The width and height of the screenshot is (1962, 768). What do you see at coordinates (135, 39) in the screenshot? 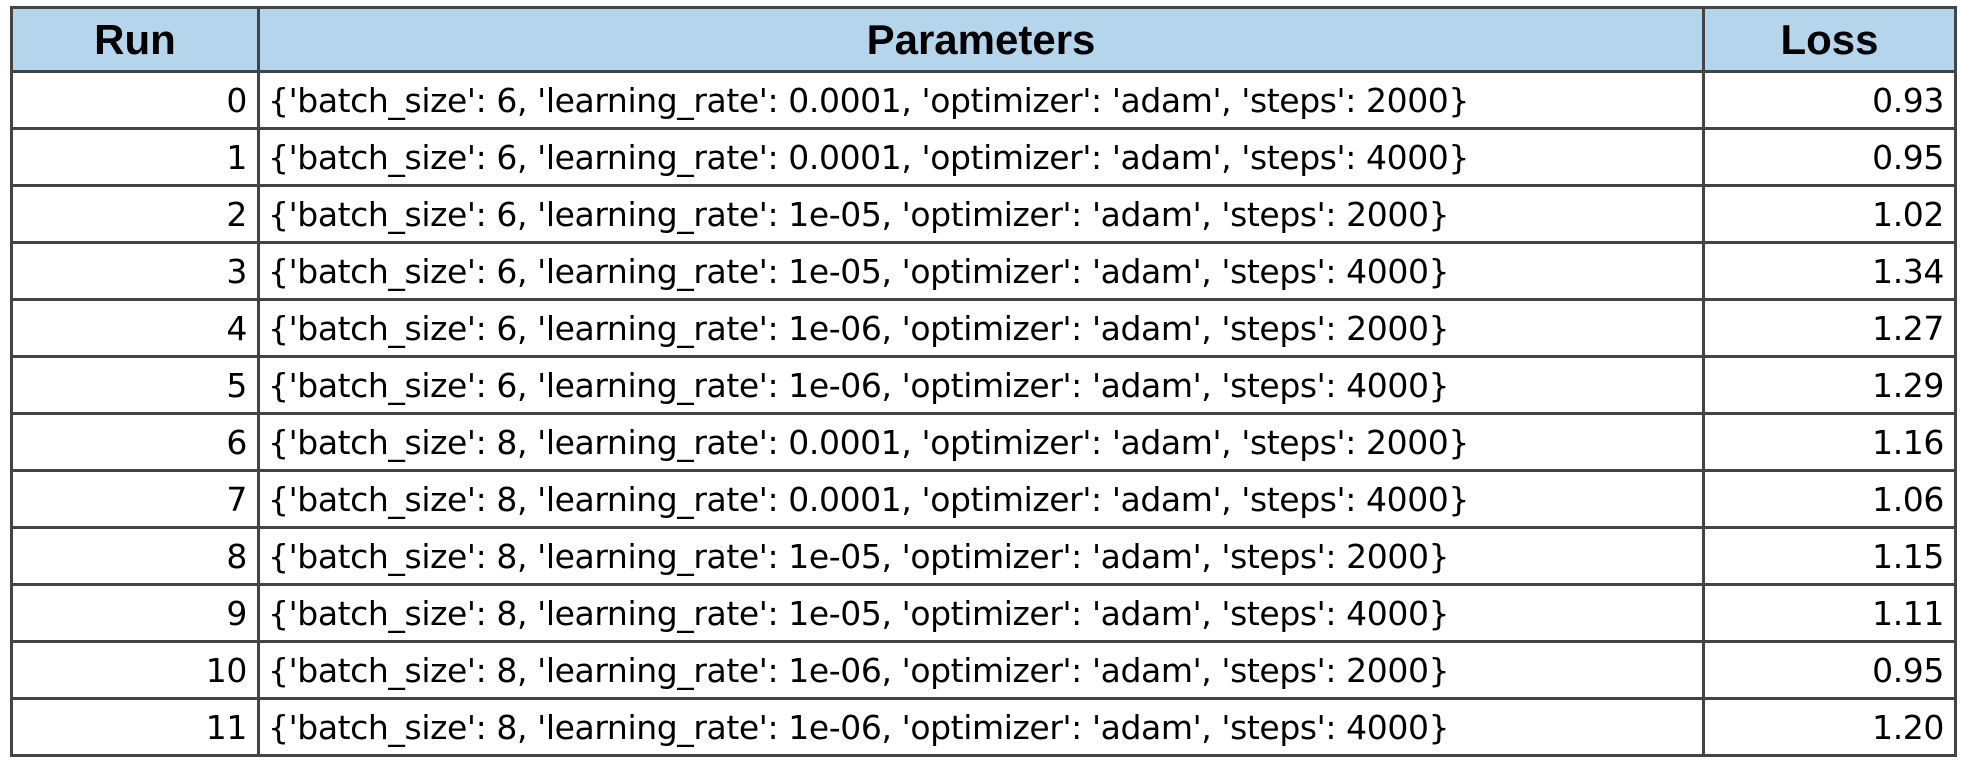
I see `header-run: Run` at bounding box center [135, 39].